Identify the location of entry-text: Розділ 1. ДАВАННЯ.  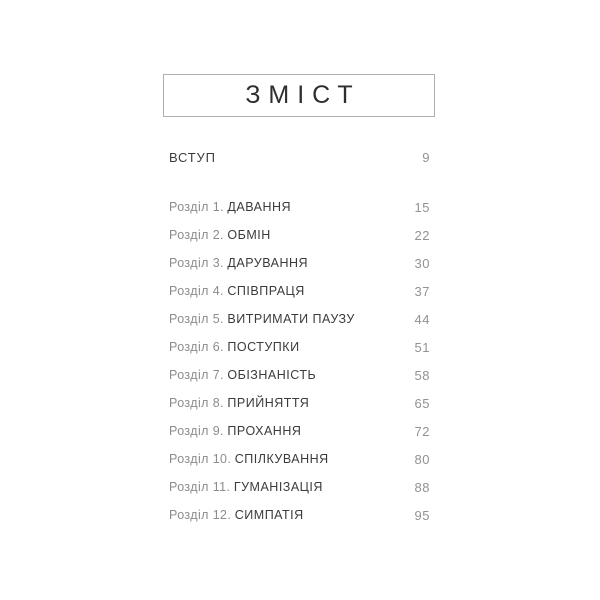
(230, 207).